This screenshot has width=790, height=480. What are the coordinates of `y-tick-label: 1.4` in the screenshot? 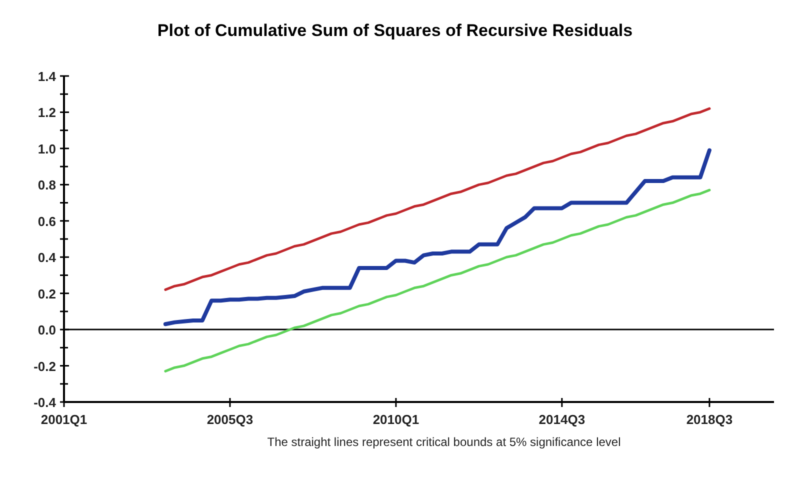 It's located at (47, 76).